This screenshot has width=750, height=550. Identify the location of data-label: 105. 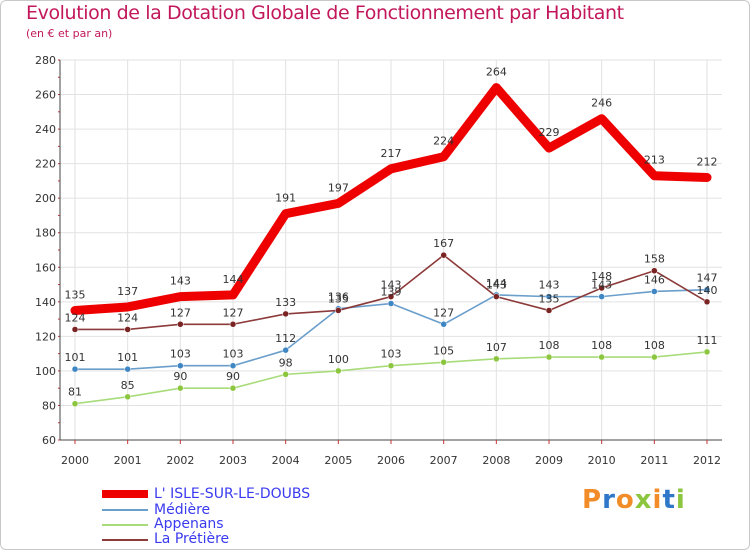
(443, 350).